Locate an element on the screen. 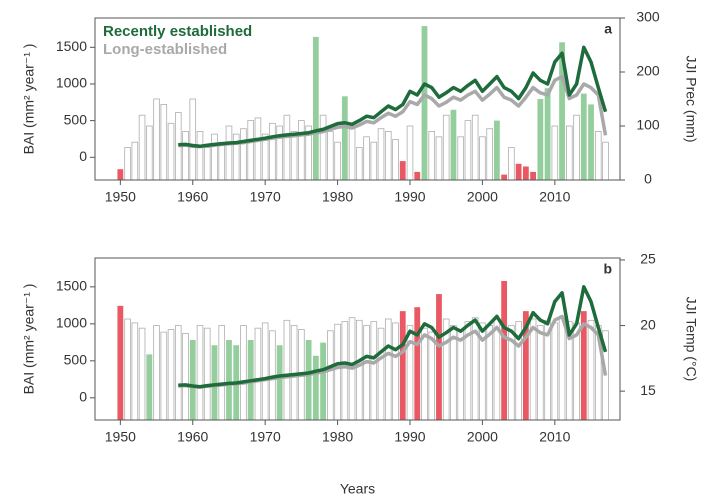 The width and height of the screenshot is (711, 500). y2-tick-label: 20 is located at coordinates (648, 324).